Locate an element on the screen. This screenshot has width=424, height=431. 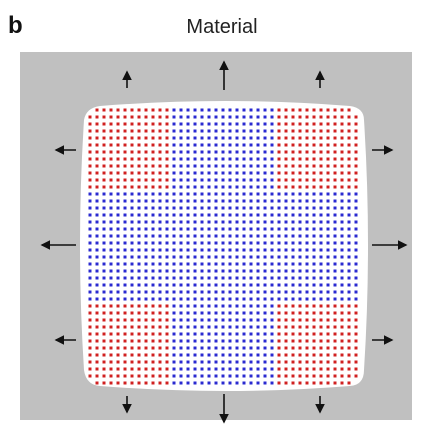
panel-label: b is located at coordinates (15, 25).